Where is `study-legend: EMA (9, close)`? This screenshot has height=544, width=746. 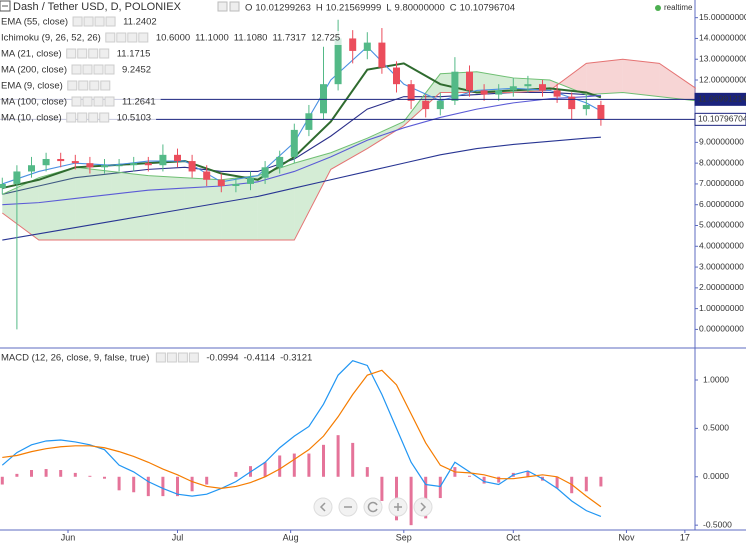 study-legend: EMA (9, close) is located at coordinates (59, 86).